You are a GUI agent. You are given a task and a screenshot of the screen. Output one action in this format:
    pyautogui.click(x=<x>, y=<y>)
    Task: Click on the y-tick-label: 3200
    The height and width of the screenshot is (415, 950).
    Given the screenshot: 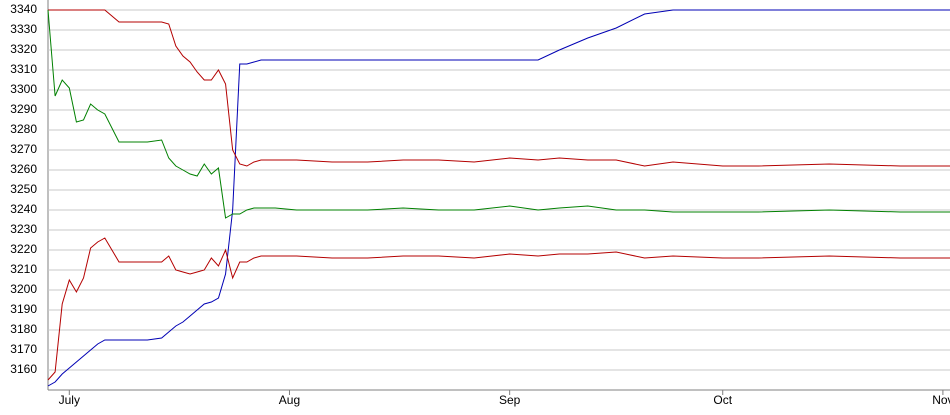 What is the action you would take?
    pyautogui.click(x=23, y=289)
    